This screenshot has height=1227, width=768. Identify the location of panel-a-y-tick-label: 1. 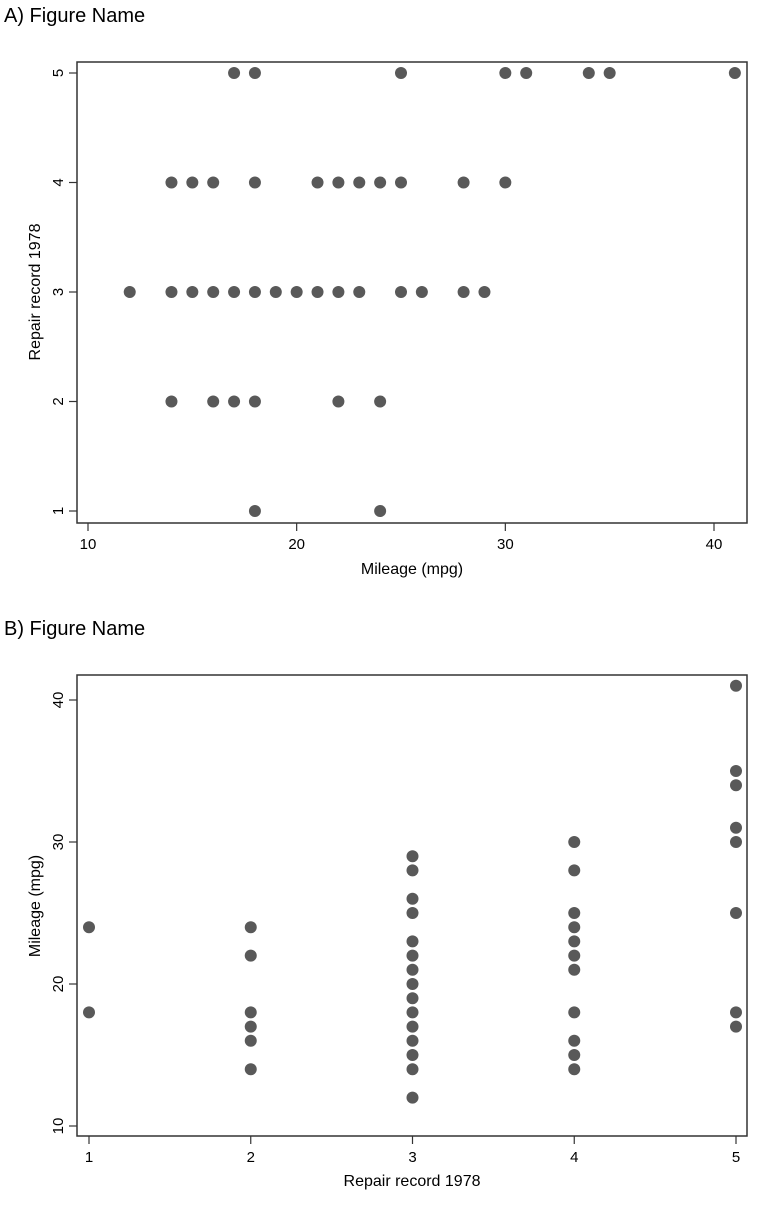
(58, 511).